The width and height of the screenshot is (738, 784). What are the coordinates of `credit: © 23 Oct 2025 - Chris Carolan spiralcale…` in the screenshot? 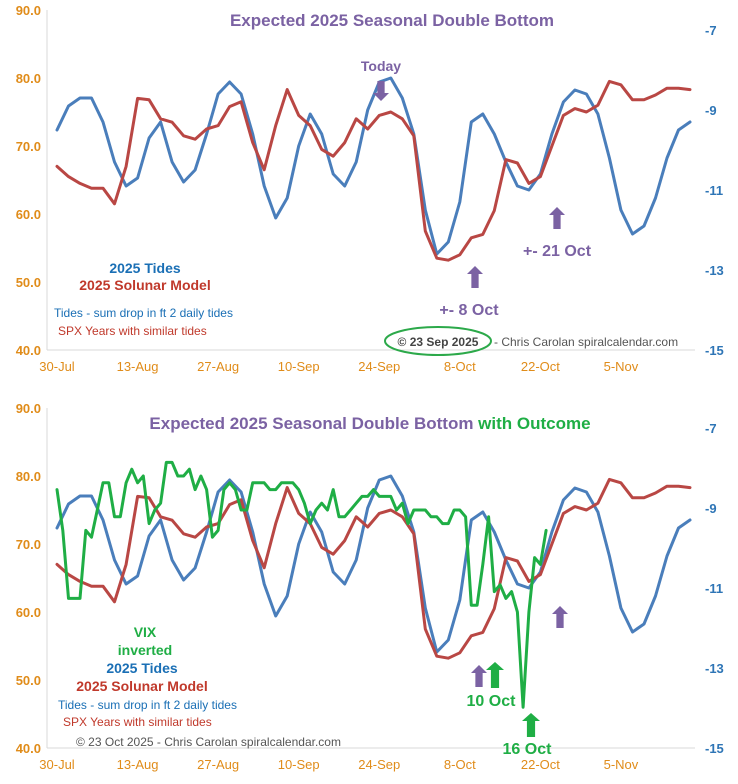 It's located at (208, 742).